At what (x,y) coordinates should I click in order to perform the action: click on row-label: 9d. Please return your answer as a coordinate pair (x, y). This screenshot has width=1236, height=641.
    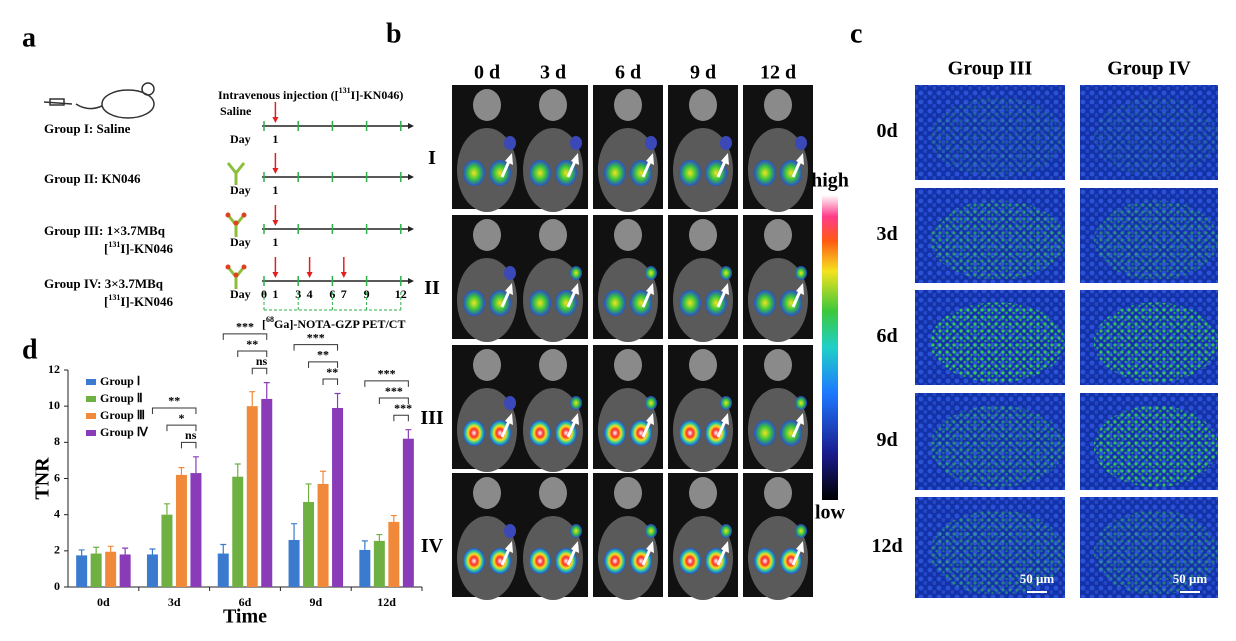
    Looking at the image, I should click on (886, 440).